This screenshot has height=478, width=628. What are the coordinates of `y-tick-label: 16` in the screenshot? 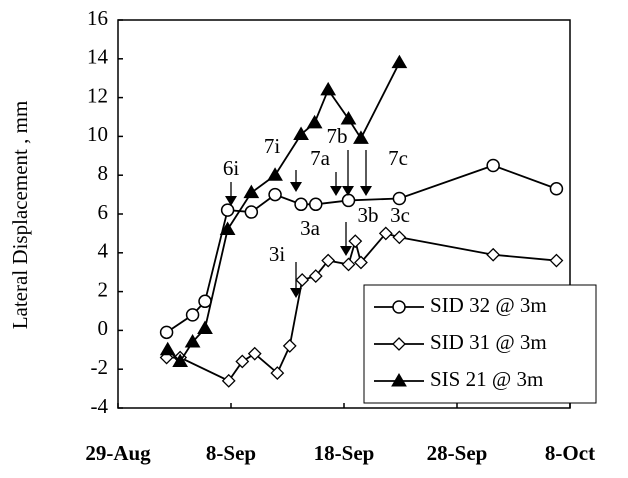 It's located at (97, 18).